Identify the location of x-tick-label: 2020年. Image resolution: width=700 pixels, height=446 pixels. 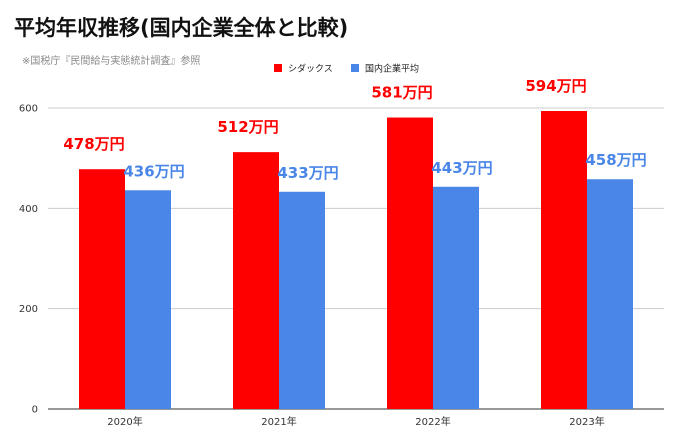
(124, 421).